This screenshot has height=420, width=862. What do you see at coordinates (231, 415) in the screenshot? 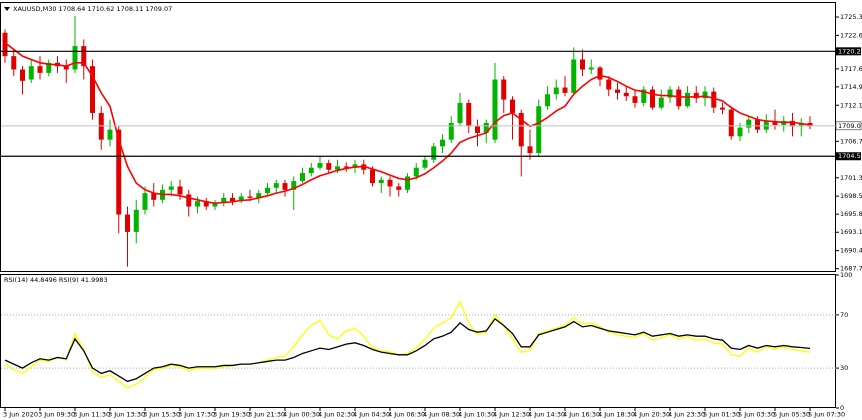
I see `x-tick-label: 3 Jun 19:30` at bounding box center [231, 415].